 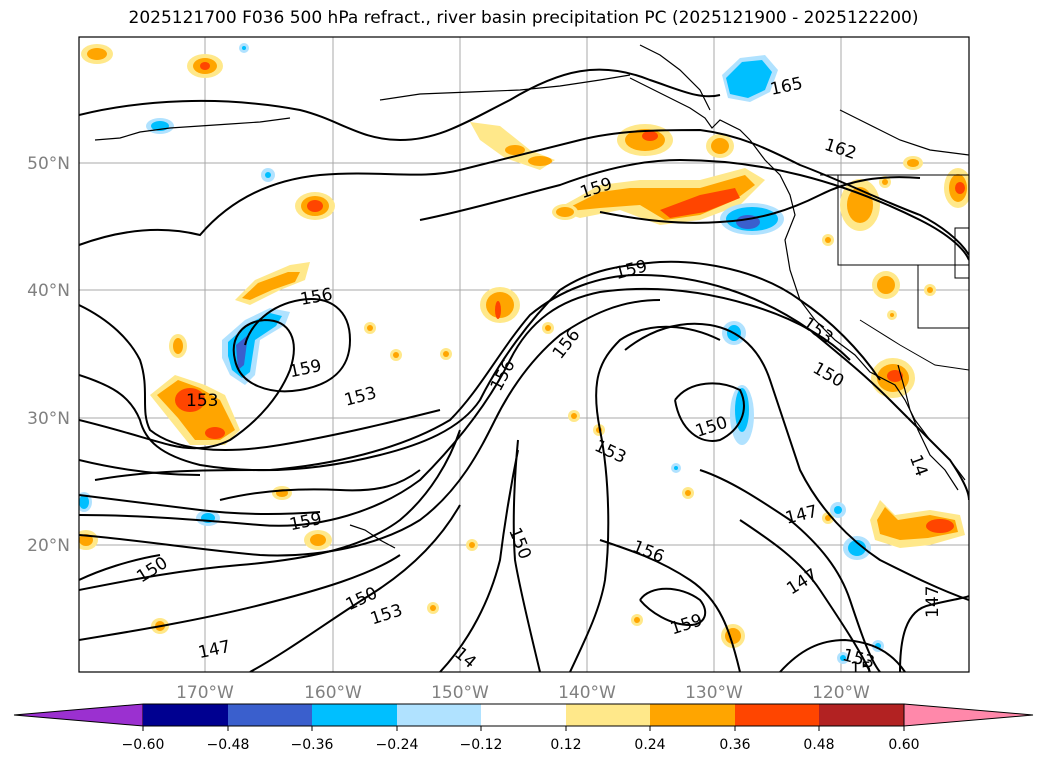 I want to click on colorbar-tick-label: 0.24, so click(x=649, y=745).